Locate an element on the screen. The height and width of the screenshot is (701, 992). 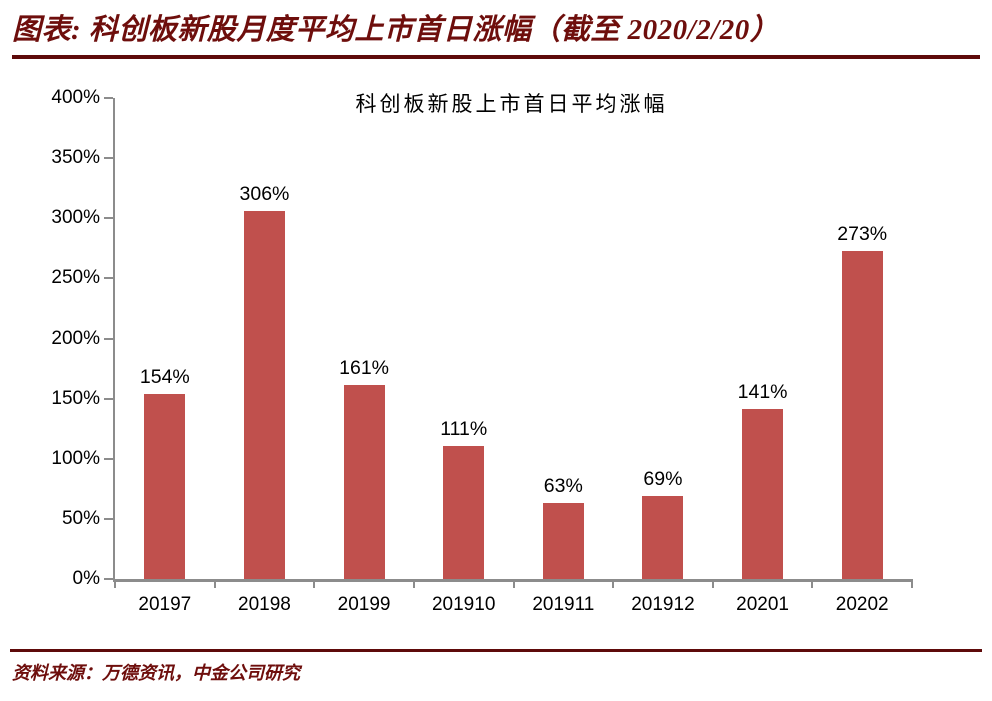
y-axis-label: 400% is located at coordinates (75, 97).